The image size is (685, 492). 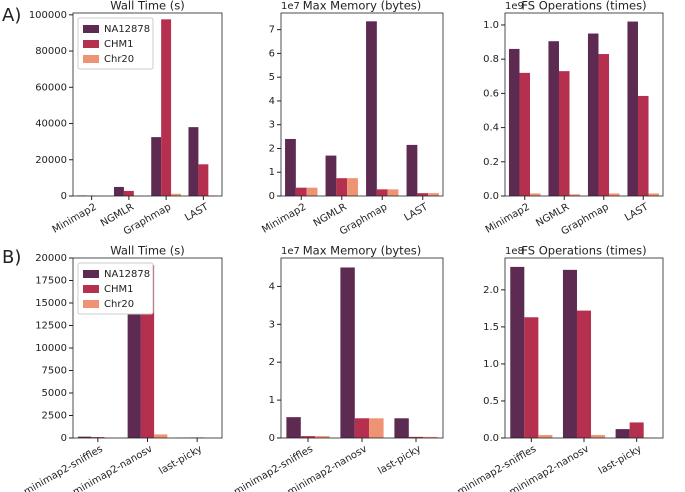 I want to click on x-tick-label: Minimap2, so click(x=508, y=219).